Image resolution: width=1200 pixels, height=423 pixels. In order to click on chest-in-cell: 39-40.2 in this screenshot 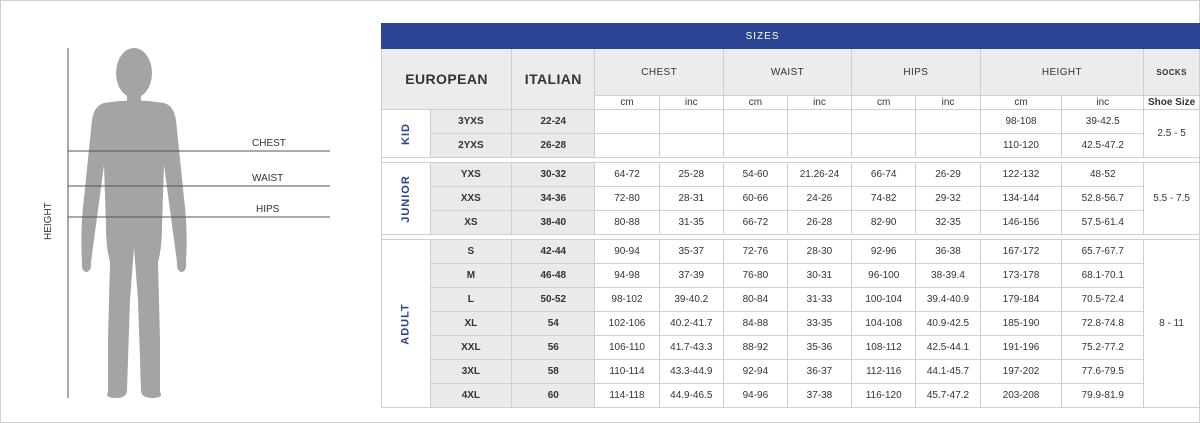, I will do `click(691, 299)`.